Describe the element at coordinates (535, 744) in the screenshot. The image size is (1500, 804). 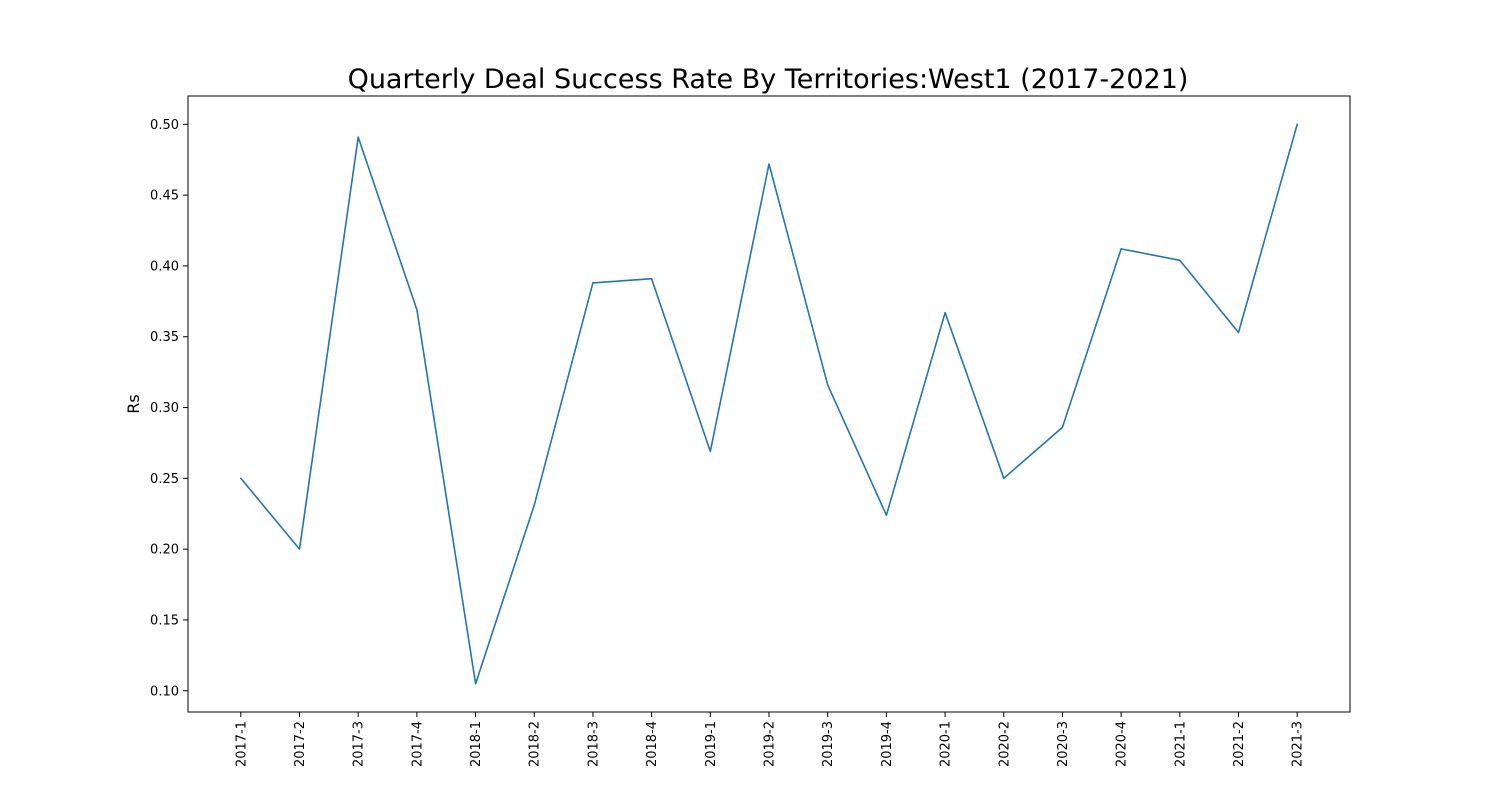
I see `x-tick-label: 2018-2` at that location.